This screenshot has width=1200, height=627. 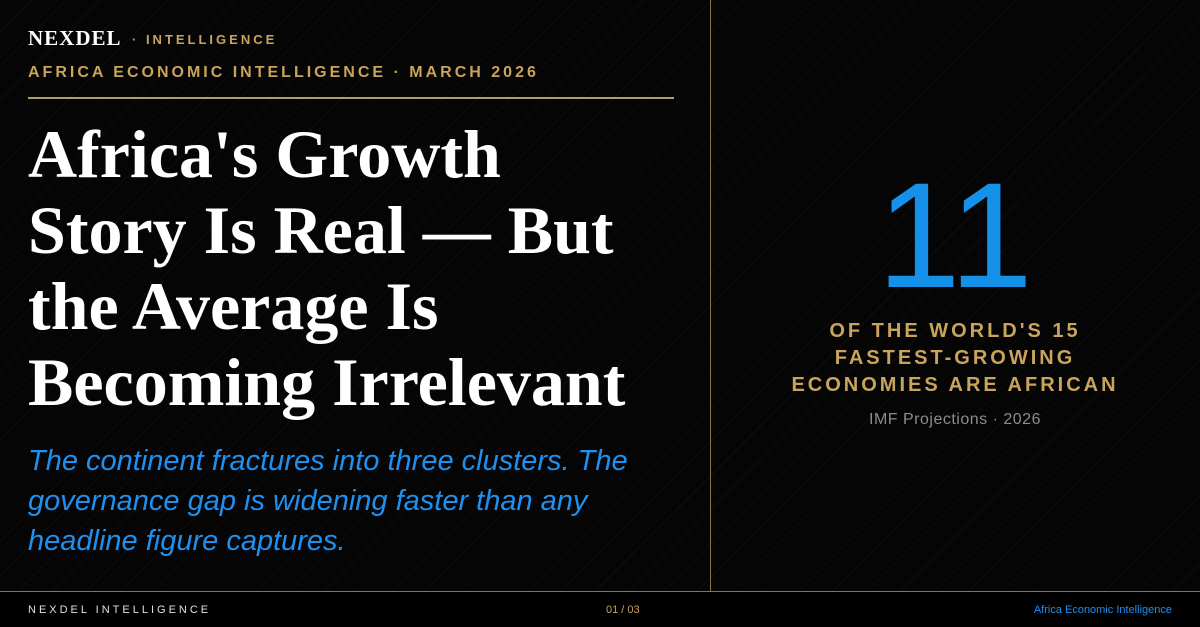 I want to click on footer-brand: NEXDEL INTELLIGENCE, so click(x=120, y=610).